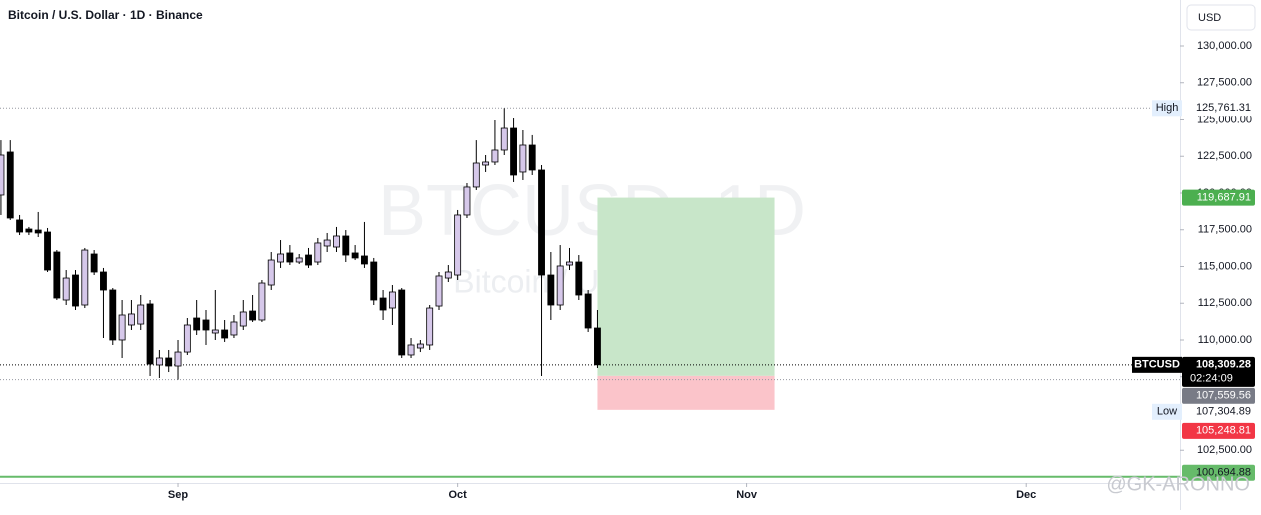 This screenshot has height=515, width=1261. I want to click on entry-label-box, so click(1218, 395).